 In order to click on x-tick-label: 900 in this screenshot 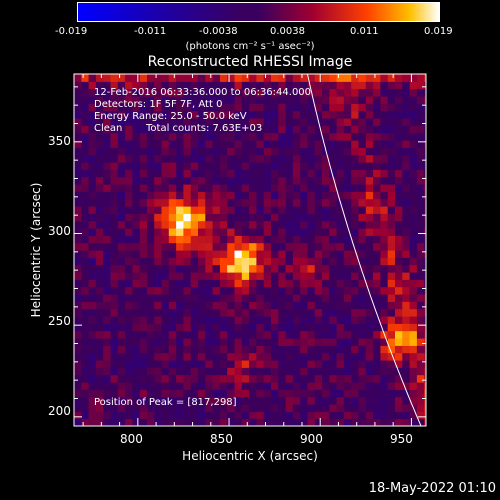, I will do `click(311, 439)`.